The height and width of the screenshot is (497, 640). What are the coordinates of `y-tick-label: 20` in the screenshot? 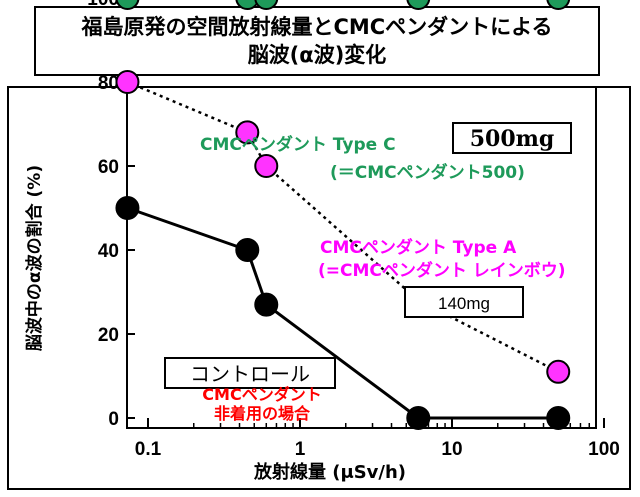 It's located at (108, 335).